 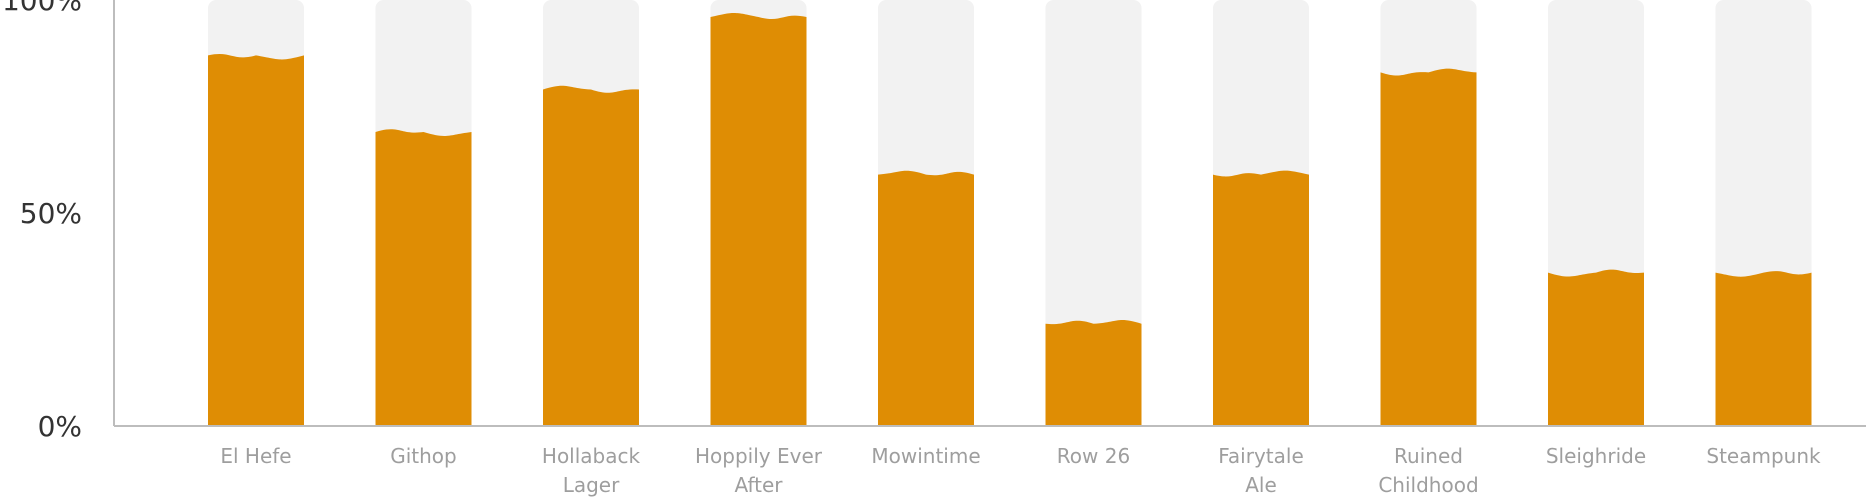 I want to click on x-tick-label-2: Hollaback Lager, so click(x=591, y=470).